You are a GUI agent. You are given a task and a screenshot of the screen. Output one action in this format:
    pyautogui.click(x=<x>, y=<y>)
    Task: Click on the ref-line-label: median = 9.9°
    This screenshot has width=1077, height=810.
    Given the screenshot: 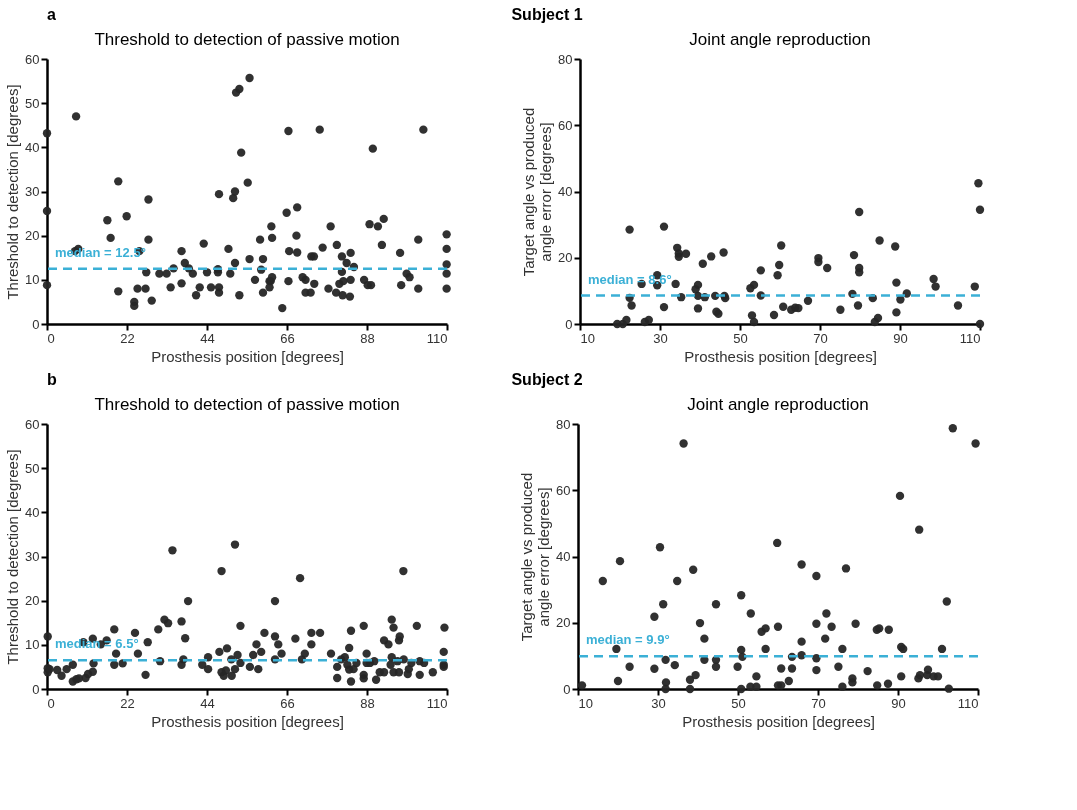 What is the action you would take?
    pyautogui.click(x=628, y=640)
    